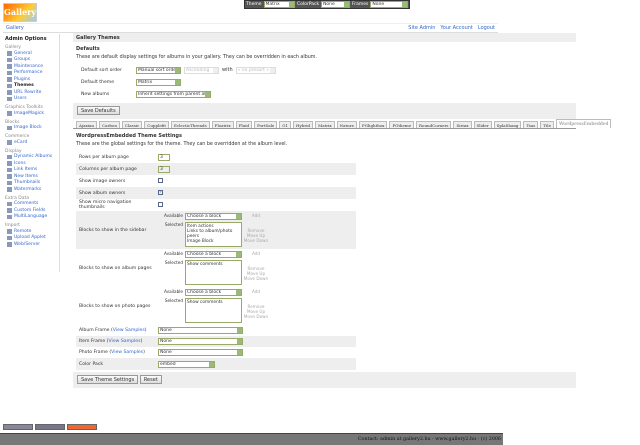  What do you see at coordinates (222, 124) in the screenshot?
I see `tab-floatrix: Floatrix` at bounding box center [222, 124].